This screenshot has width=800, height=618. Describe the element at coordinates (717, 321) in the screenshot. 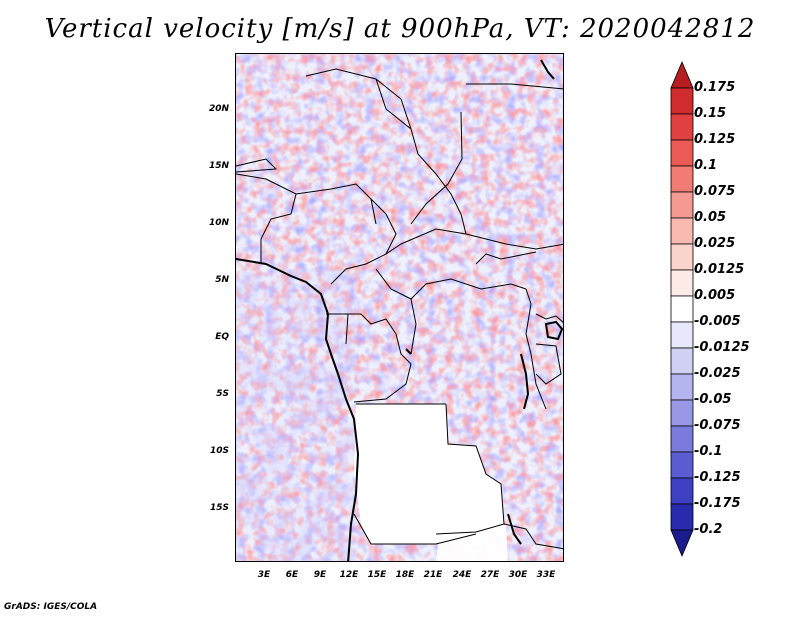

I see `colorbar-label: -0.005` at that location.